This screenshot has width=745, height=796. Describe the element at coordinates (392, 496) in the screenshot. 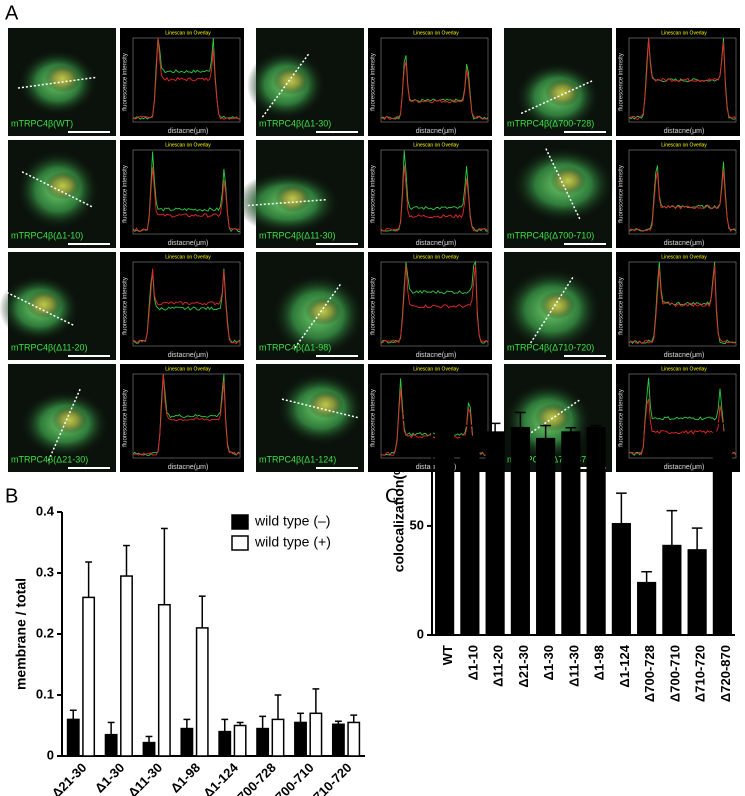

I see `panel-label: C` at that location.